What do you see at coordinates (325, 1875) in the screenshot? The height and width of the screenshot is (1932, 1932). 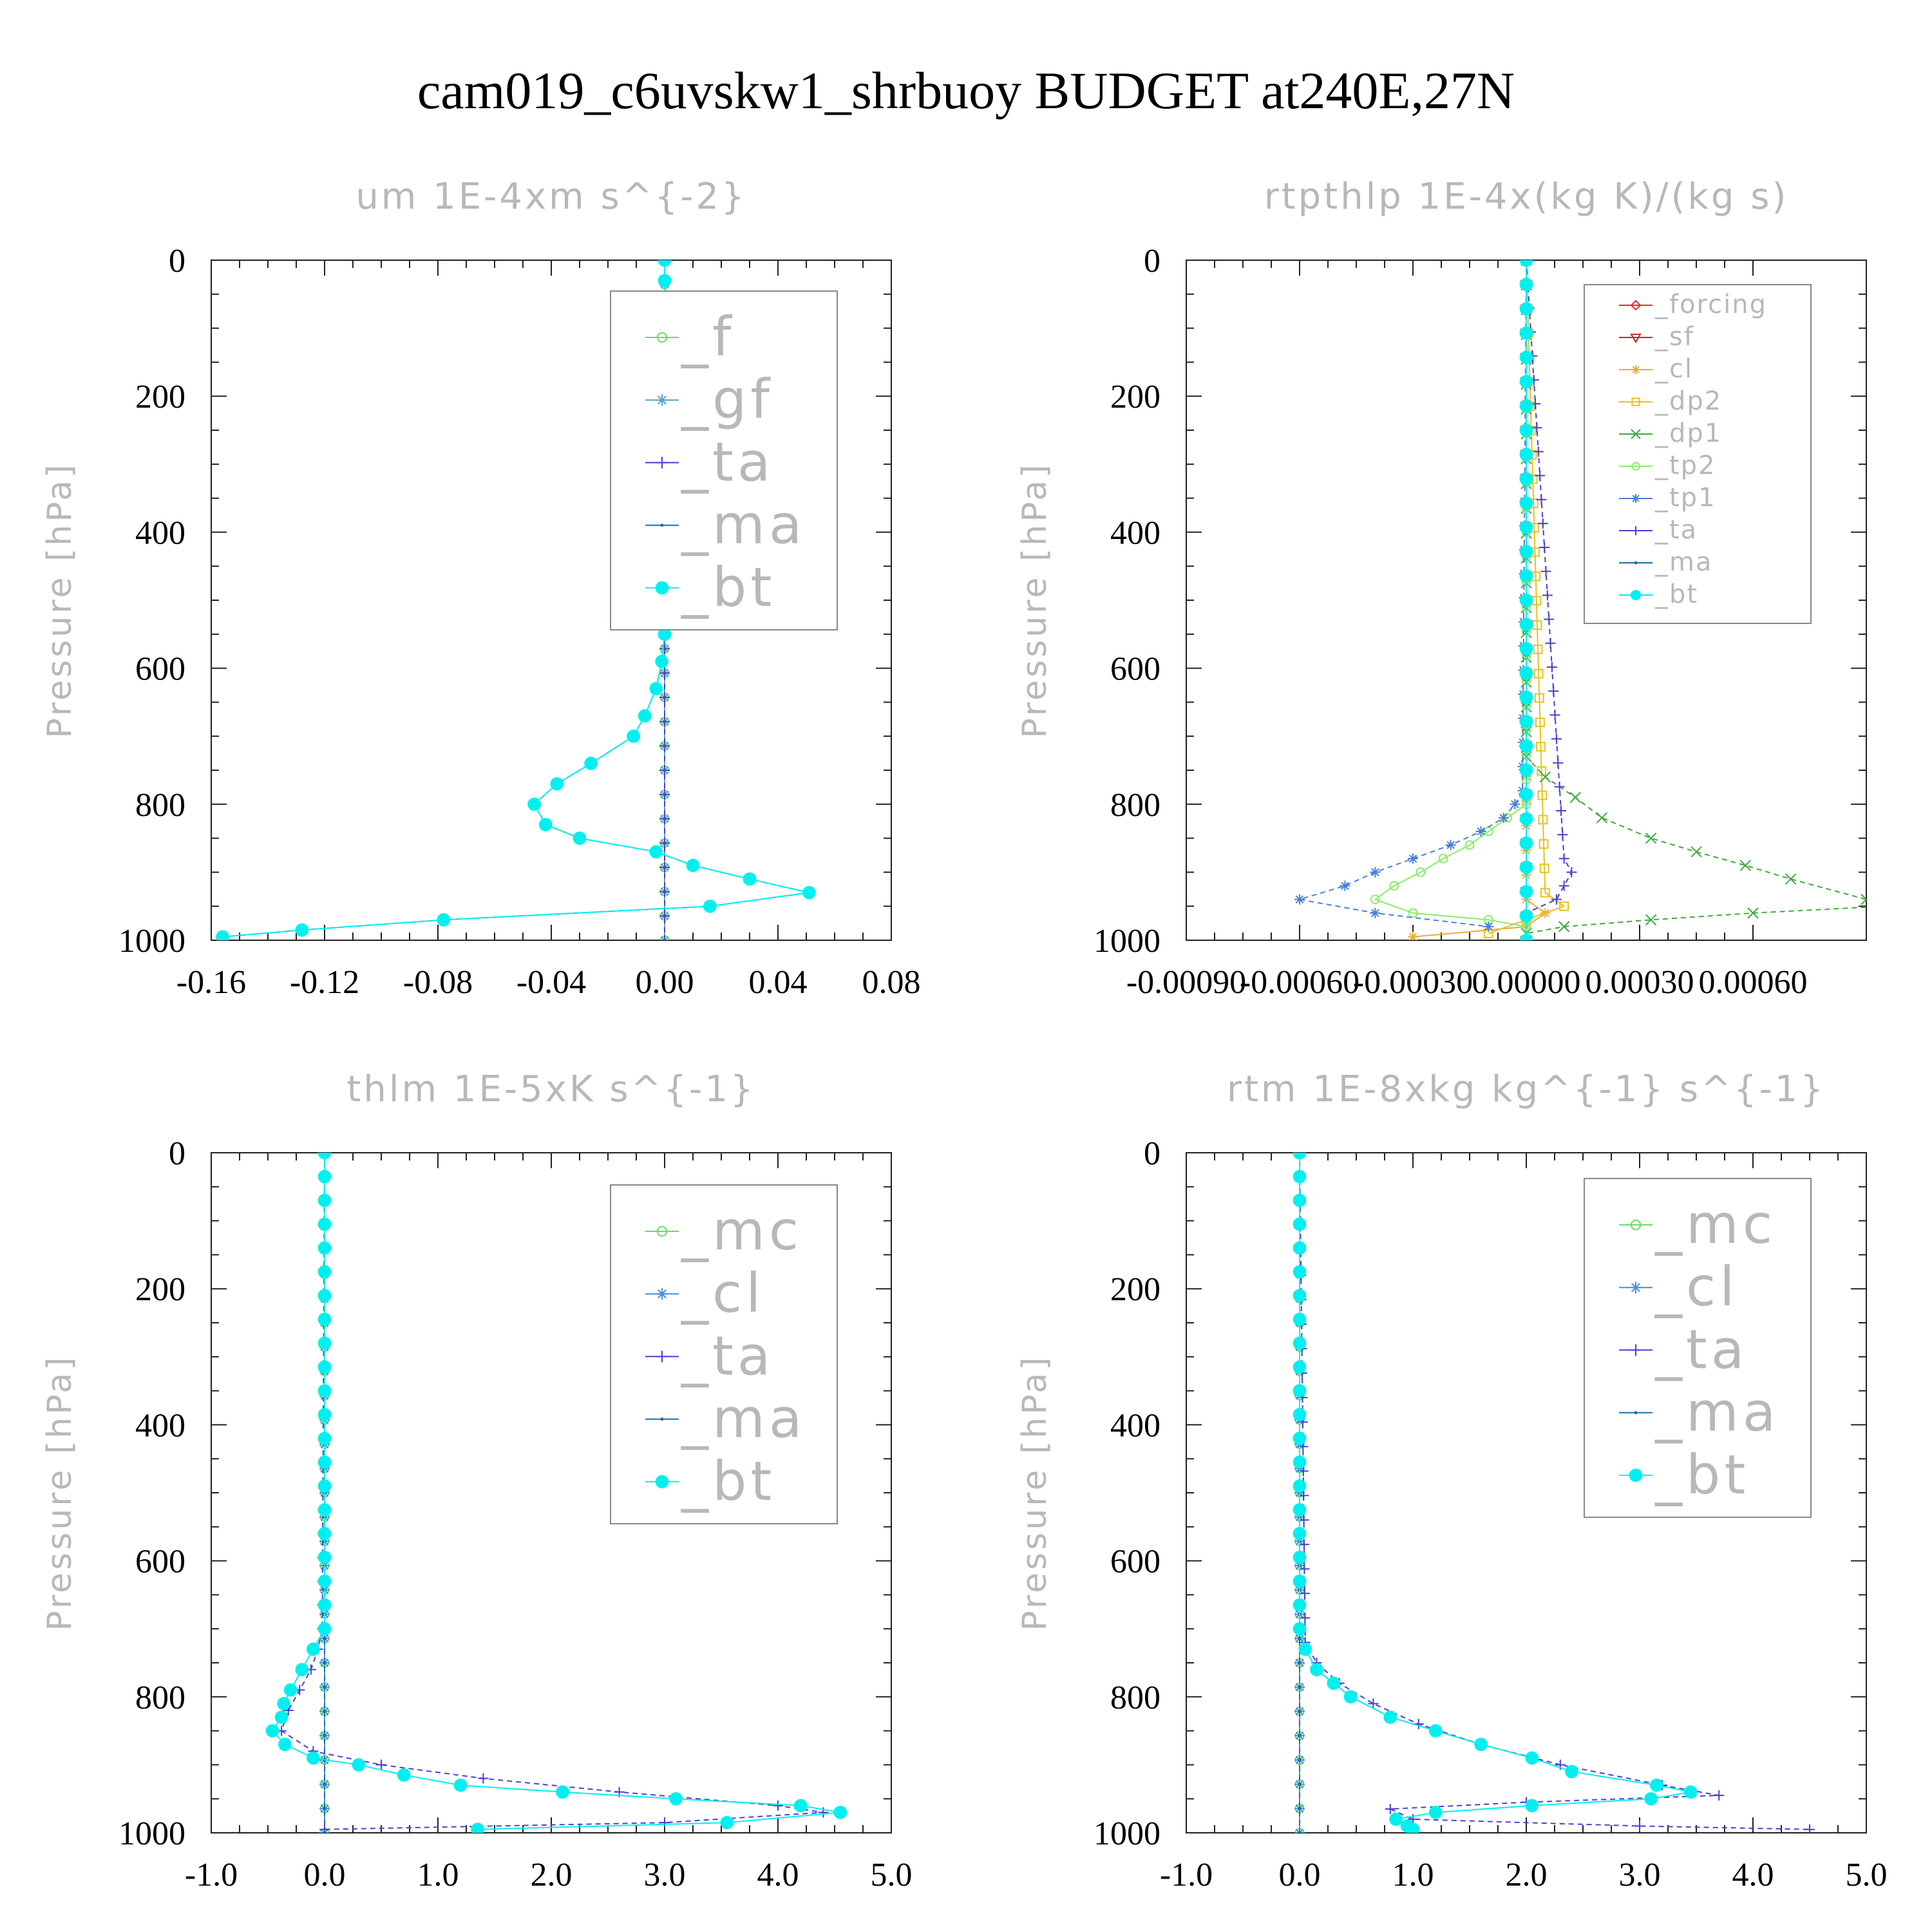 I see `x-tick-label: 0.0` at bounding box center [325, 1875].